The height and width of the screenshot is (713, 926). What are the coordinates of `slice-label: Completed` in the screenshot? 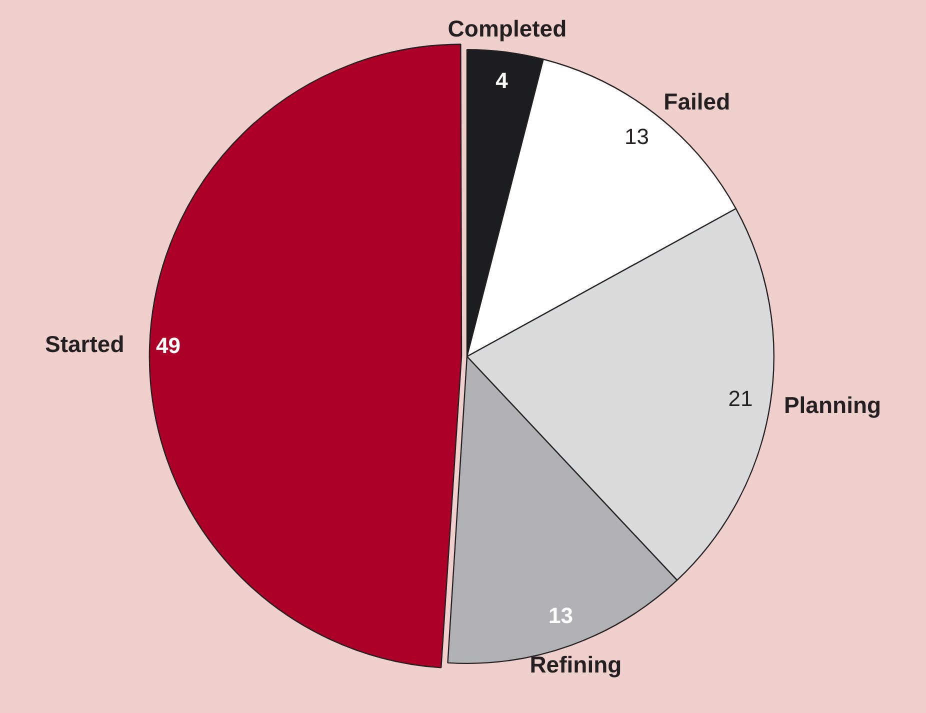 It's located at (507, 29).